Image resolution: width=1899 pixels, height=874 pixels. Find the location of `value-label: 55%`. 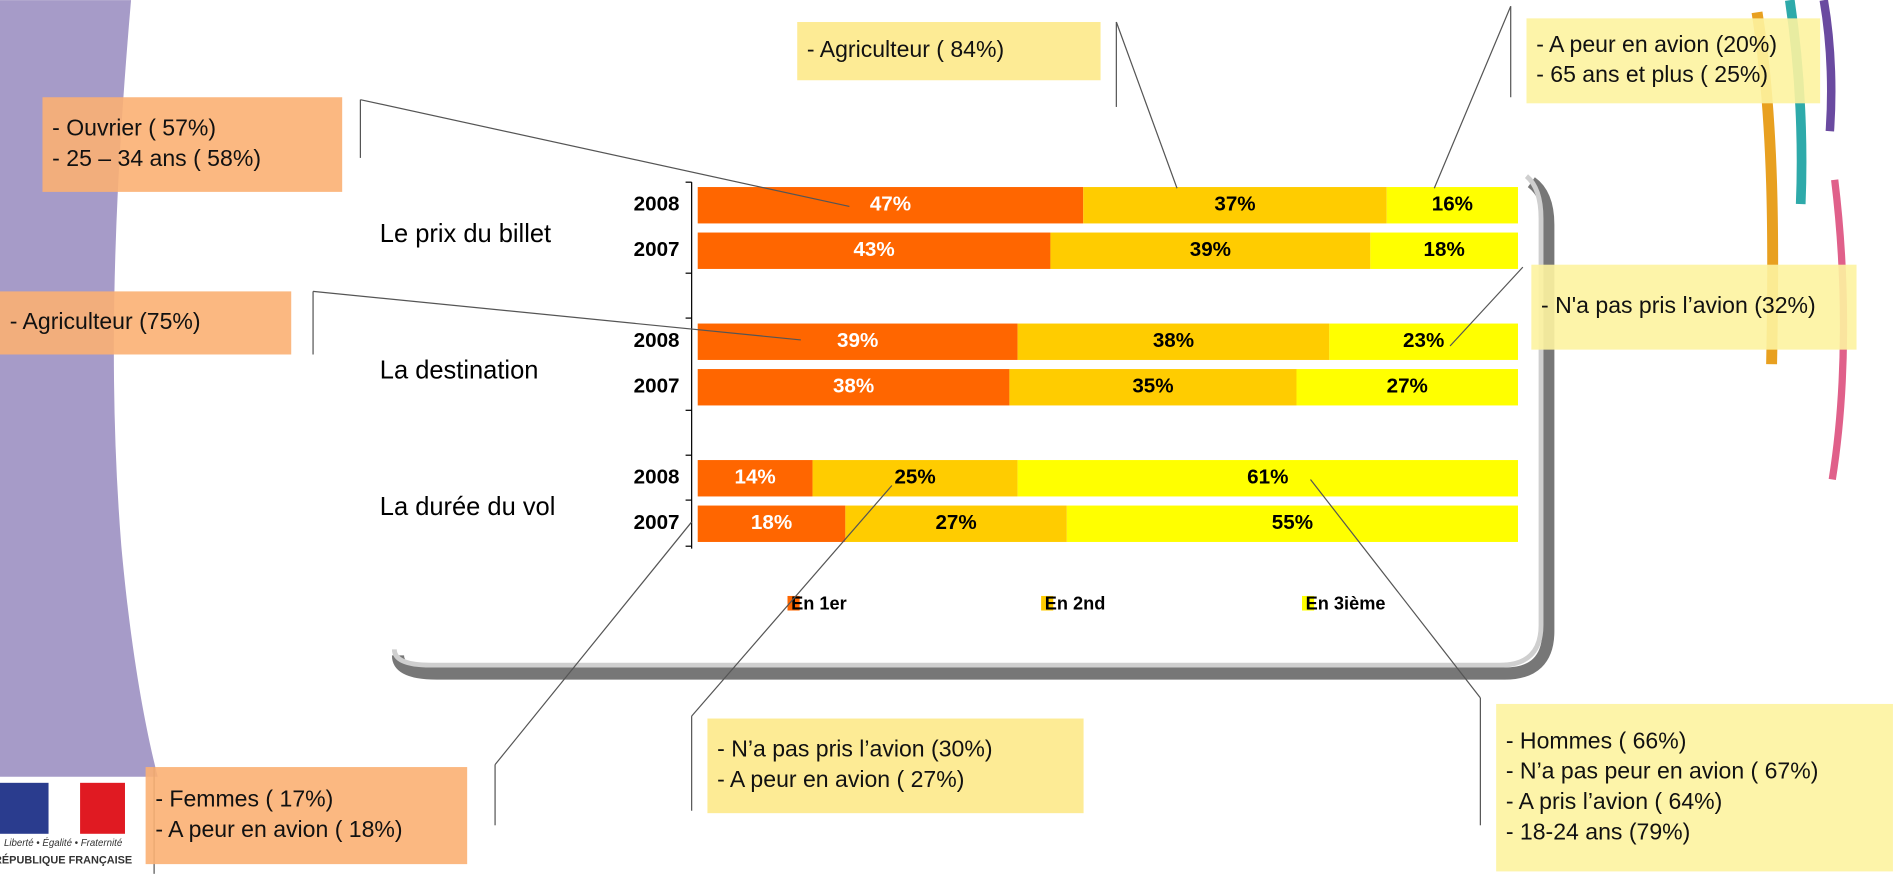

value-label: 55% is located at coordinates (1292, 522).